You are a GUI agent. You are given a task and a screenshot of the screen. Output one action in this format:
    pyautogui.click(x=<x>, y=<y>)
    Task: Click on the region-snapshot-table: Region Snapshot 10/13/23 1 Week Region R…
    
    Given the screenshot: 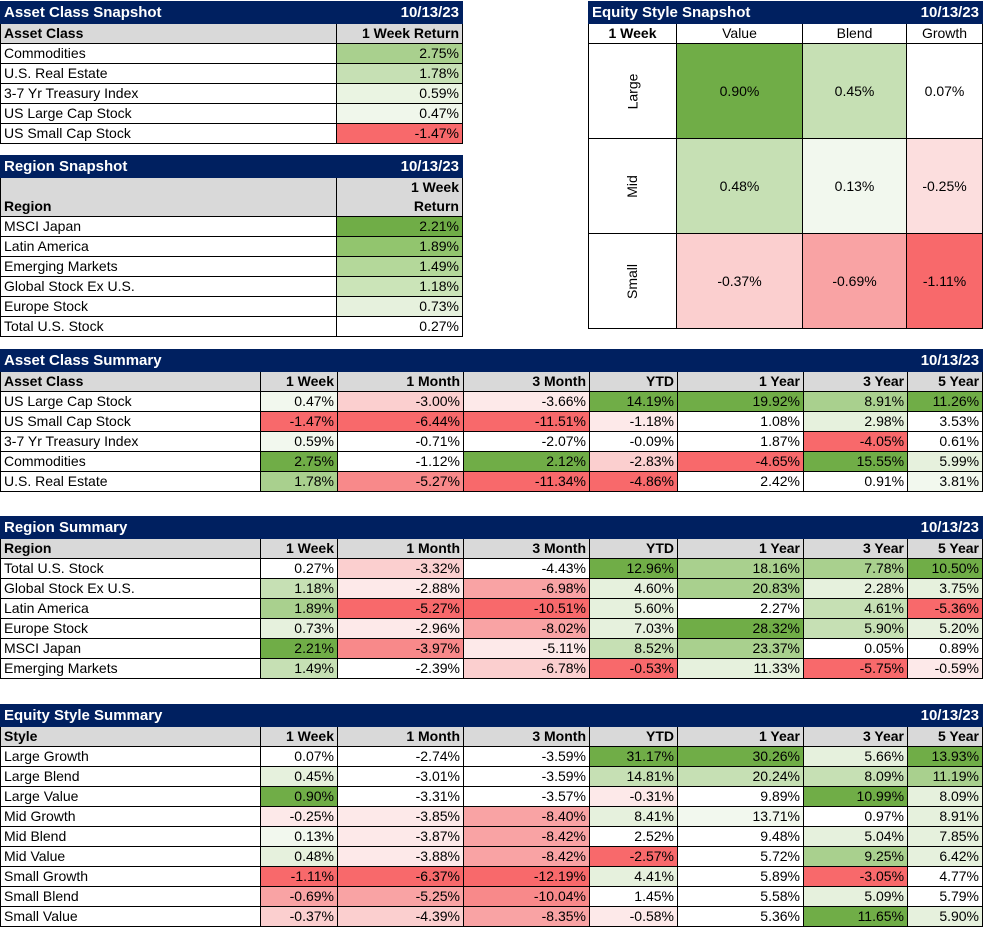 What is the action you would take?
    pyautogui.click(x=231, y=246)
    